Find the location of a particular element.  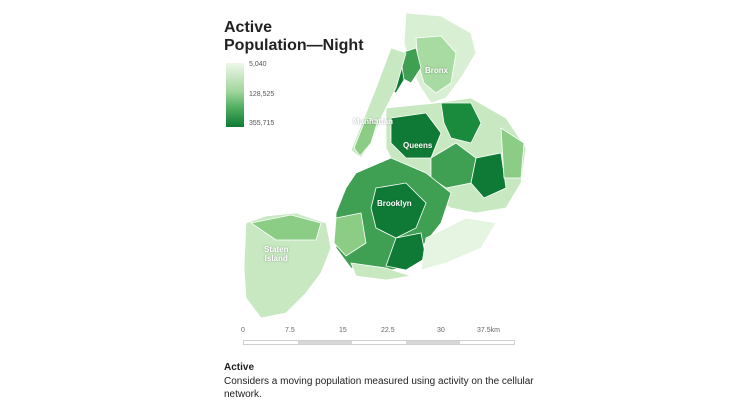

brooklyn-coast is located at coordinates (381, 271).